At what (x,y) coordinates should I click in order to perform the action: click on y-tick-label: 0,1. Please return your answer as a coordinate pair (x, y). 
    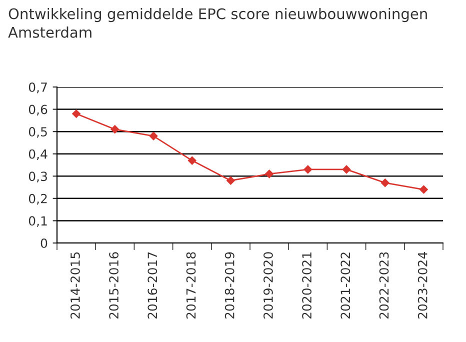
    Looking at the image, I should click on (37, 221).